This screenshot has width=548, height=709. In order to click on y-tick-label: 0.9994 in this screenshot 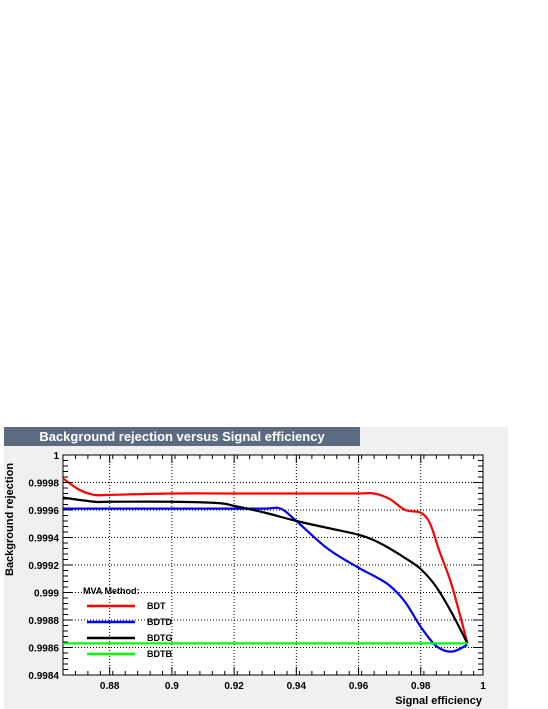, I will do `click(43, 539)`.